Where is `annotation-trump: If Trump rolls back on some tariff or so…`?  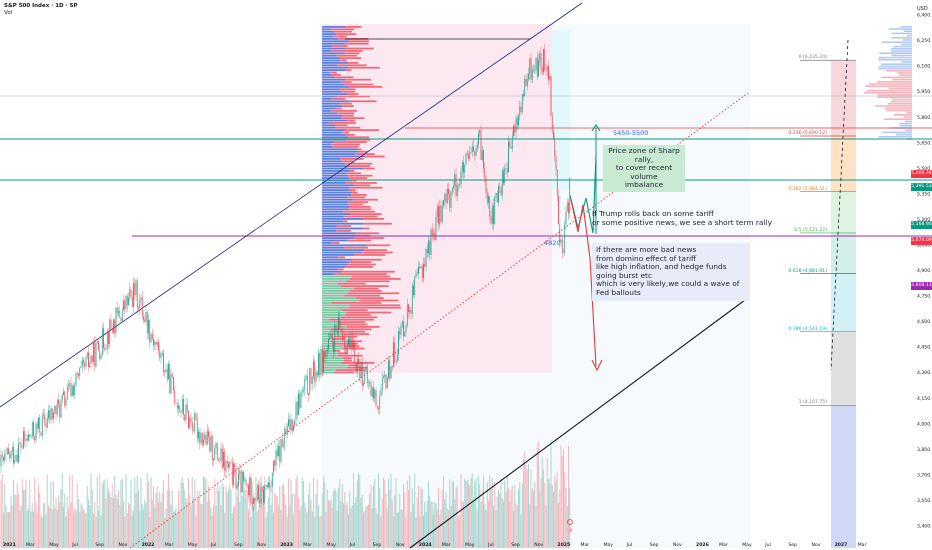 annotation-trump: If Trump rolls back on some tariff or so… is located at coordinates (682, 218).